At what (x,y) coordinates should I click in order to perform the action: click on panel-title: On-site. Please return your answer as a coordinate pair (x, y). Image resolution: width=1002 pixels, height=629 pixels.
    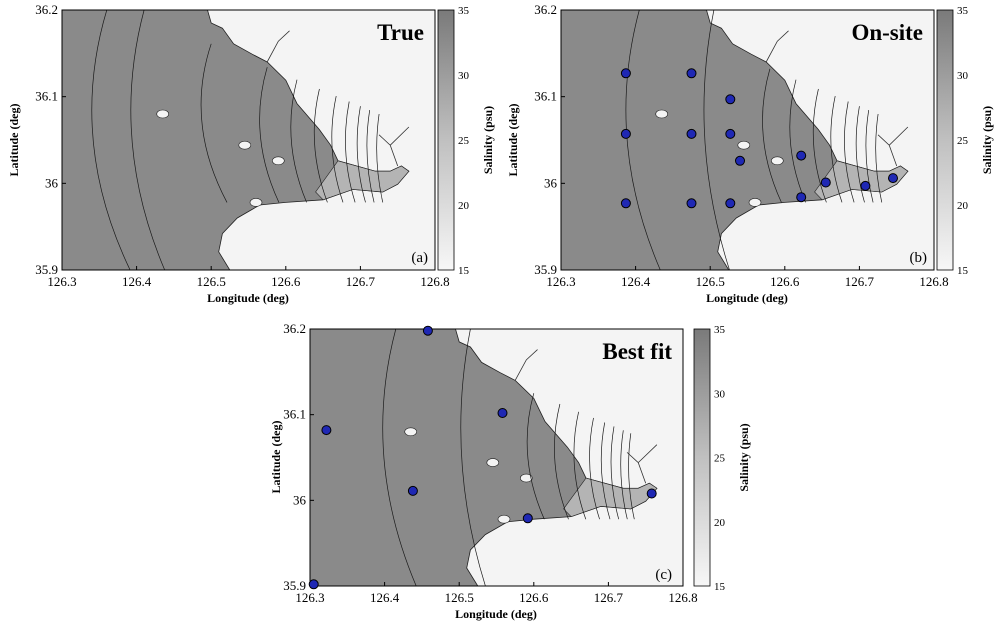
    Looking at the image, I should click on (887, 32).